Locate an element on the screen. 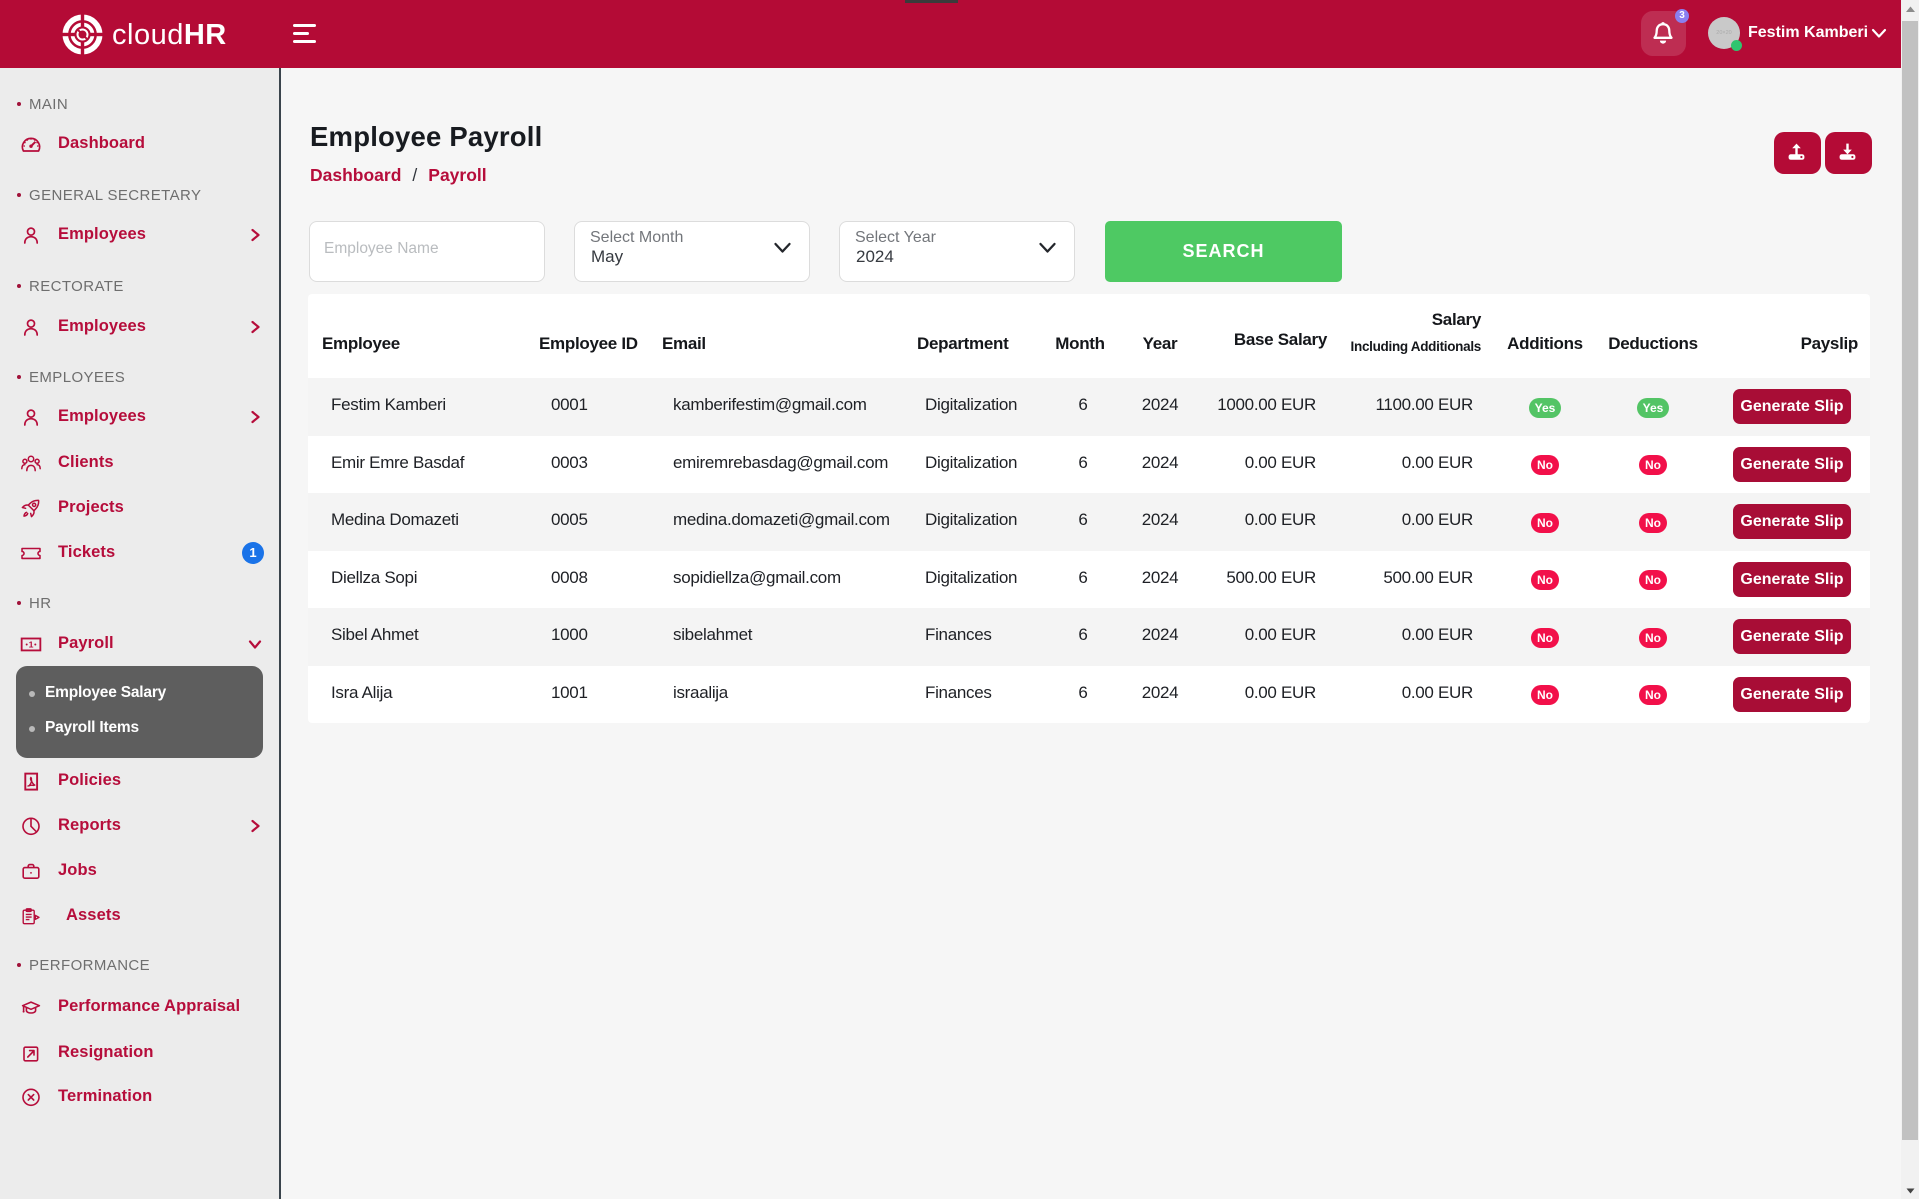 The image size is (1919, 1199). svg-text: 1 is located at coordinates (31, 644).